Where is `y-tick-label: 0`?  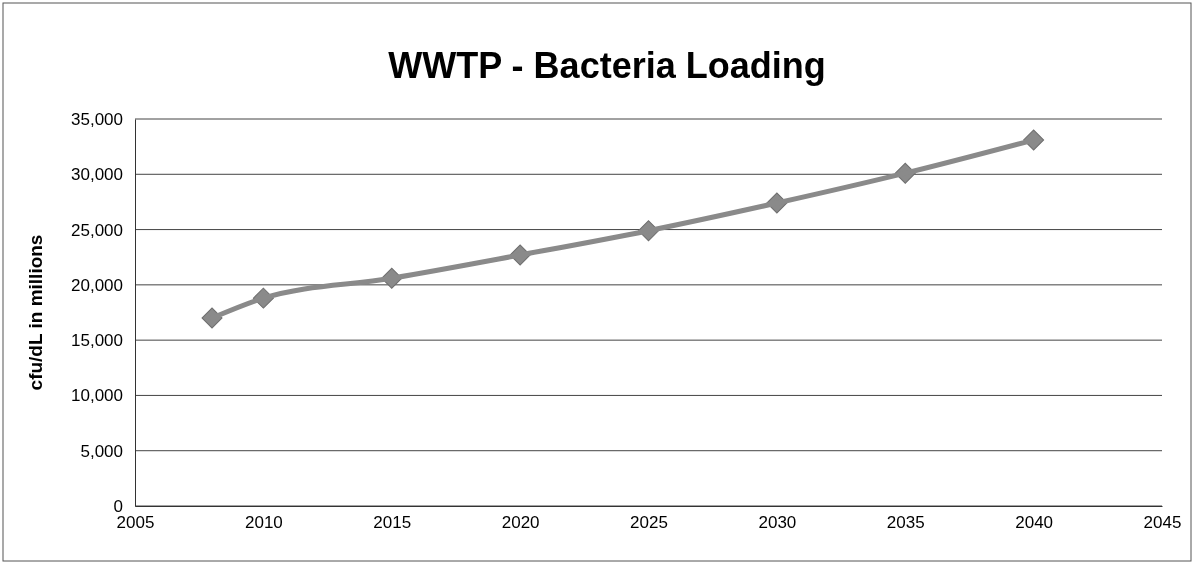
y-tick-label: 0 is located at coordinates (118, 506).